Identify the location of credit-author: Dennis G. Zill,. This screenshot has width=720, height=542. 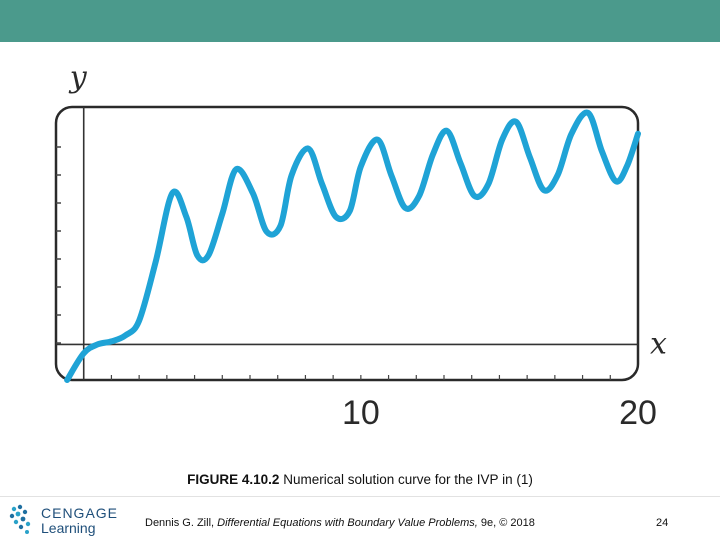
(181, 523).